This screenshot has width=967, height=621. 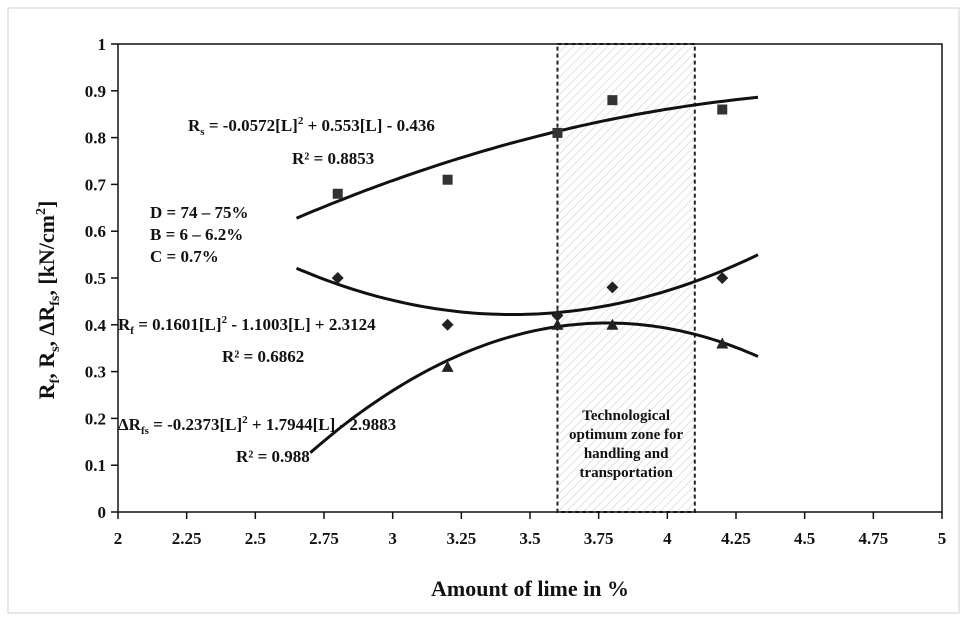 What do you see at coordinates (95, 372) in the screenshot?
I see `y-tick-label: 0.3` at bounding box center [95, 372].